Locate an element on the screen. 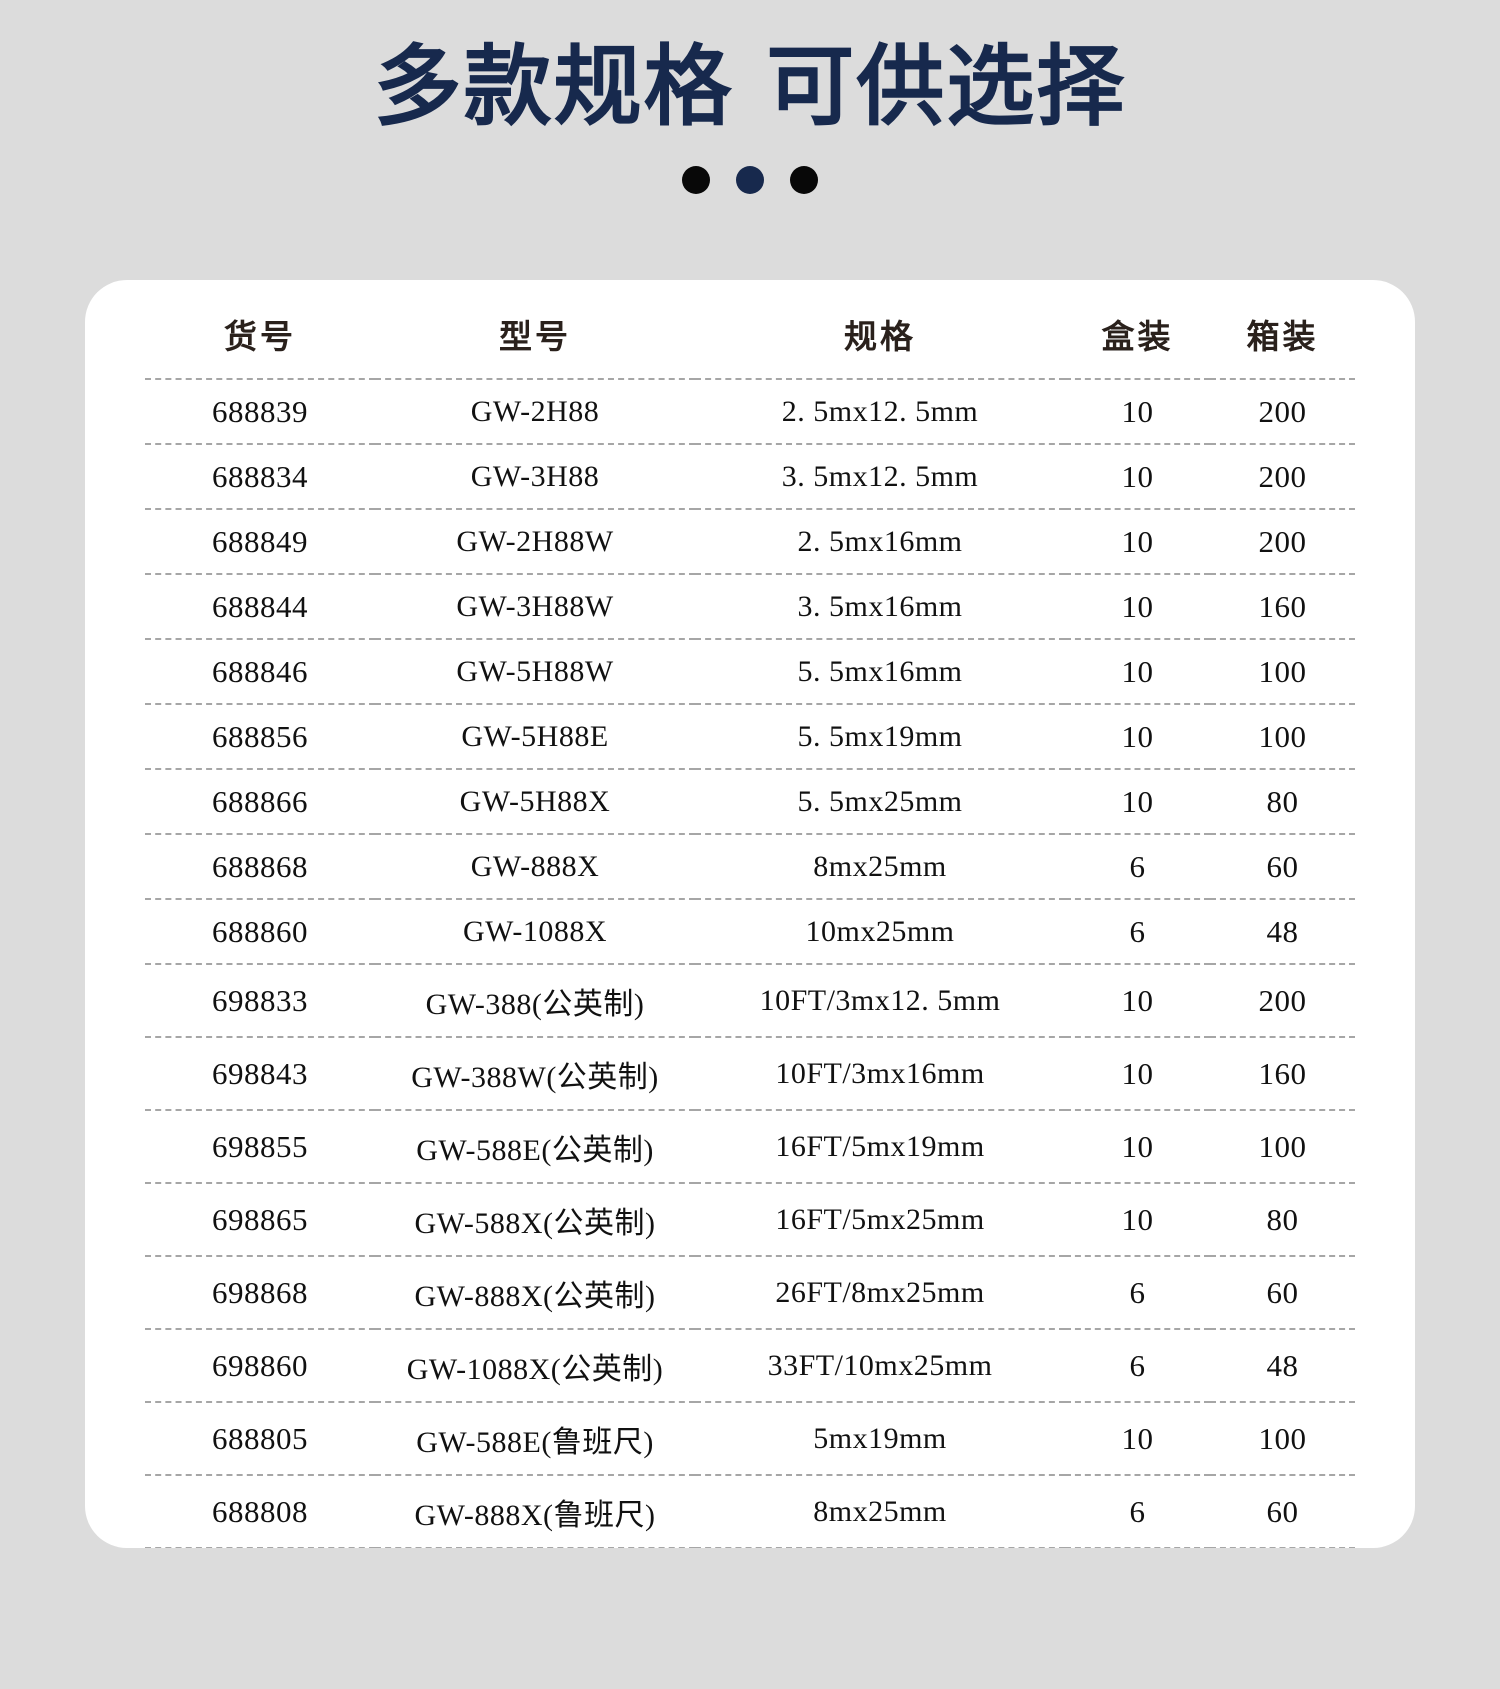  cell-code: 688805 is located at coordinates (260, 1439).